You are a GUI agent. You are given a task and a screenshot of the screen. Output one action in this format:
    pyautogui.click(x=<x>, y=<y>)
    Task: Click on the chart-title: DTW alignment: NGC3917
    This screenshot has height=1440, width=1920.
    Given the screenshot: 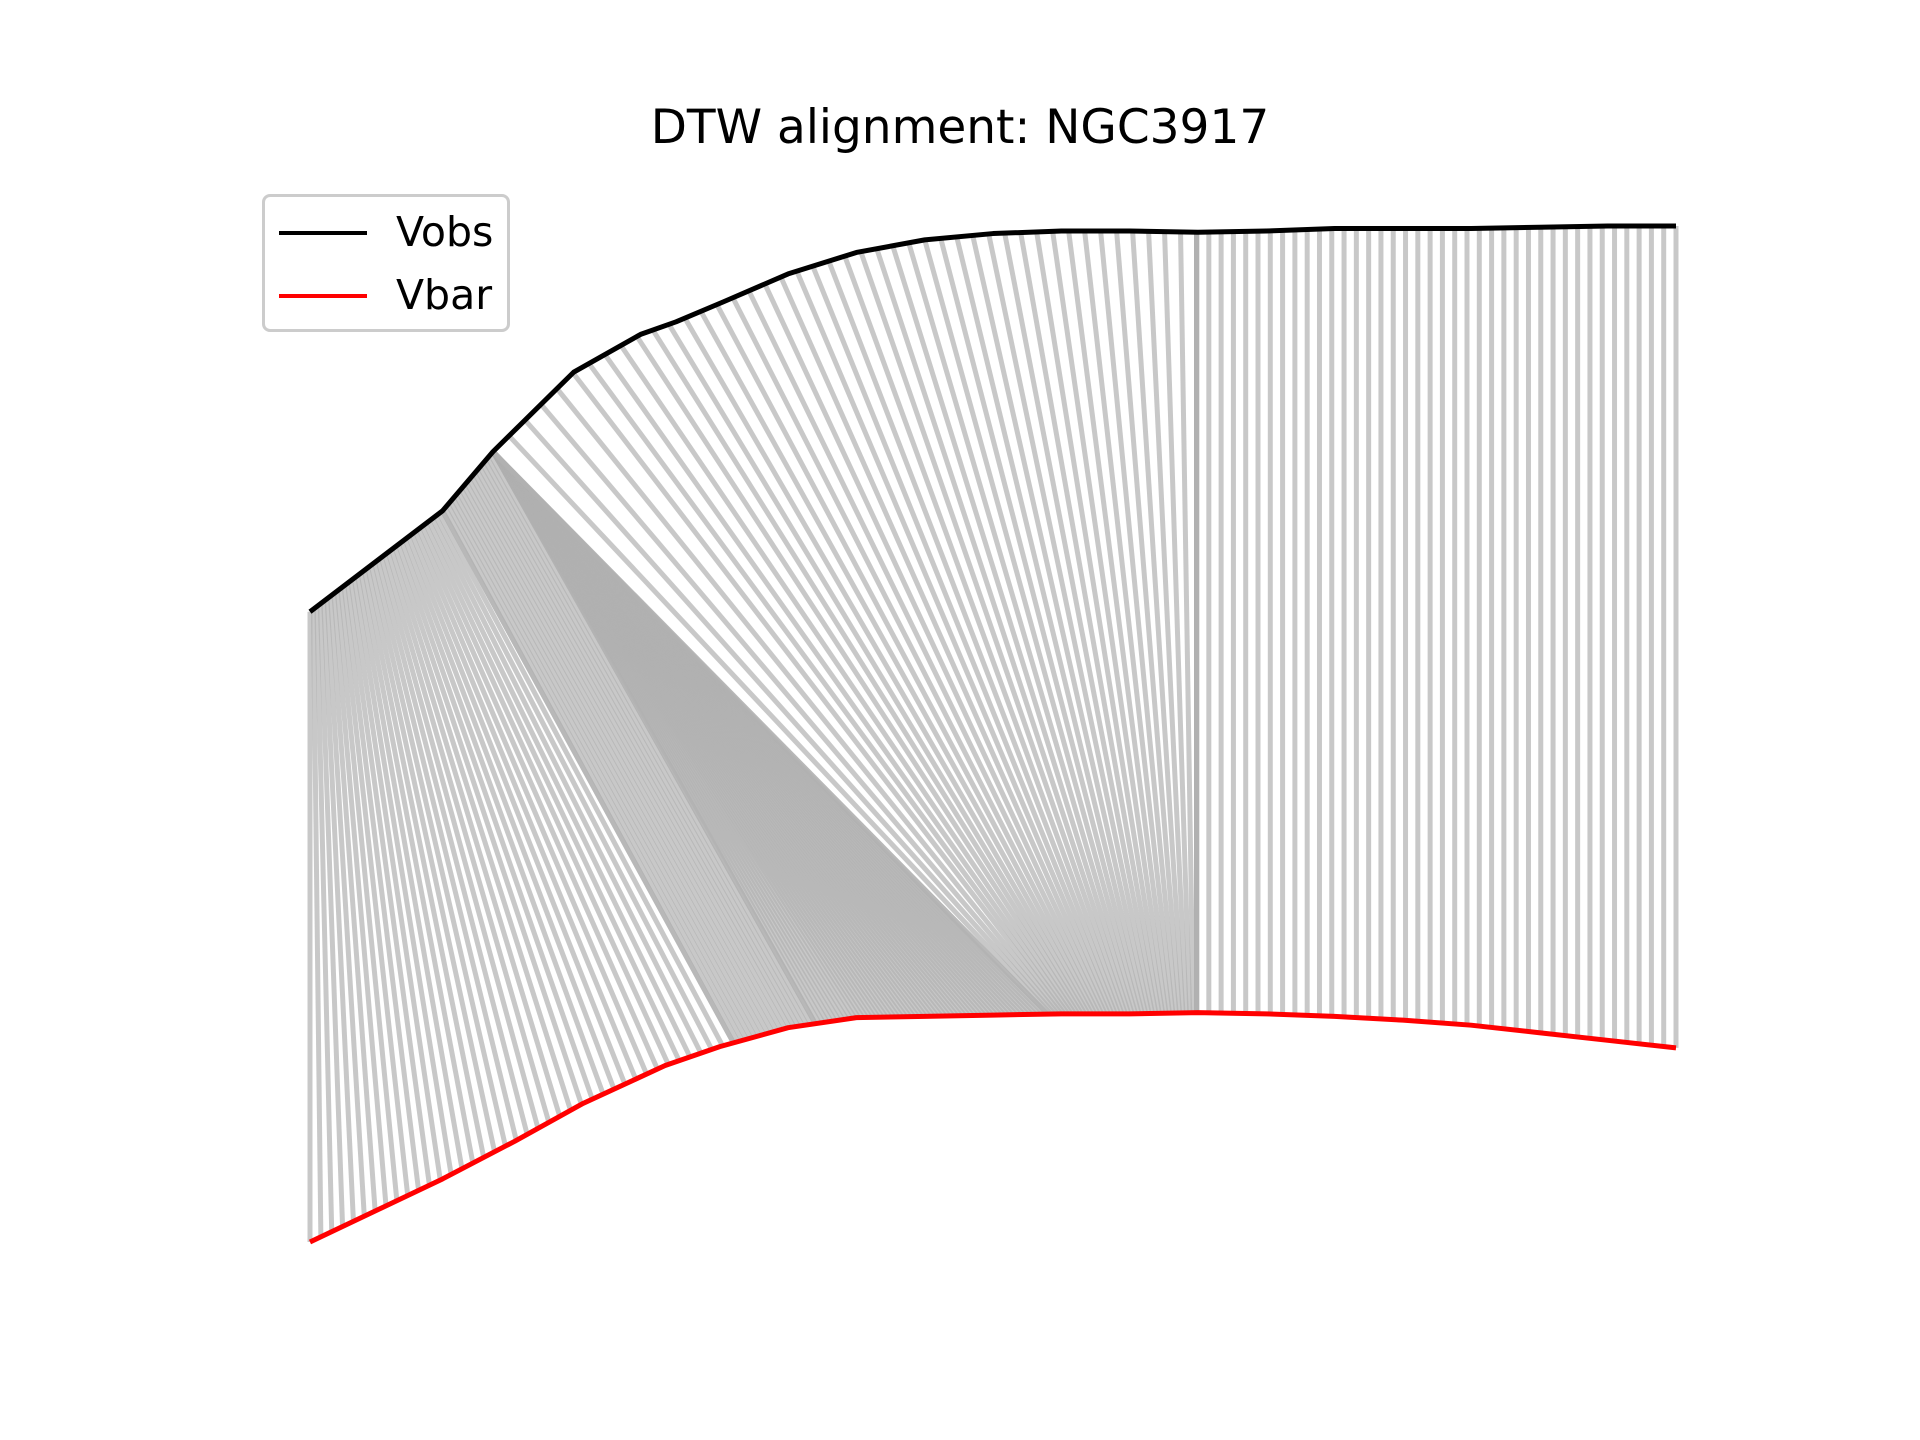 What is the action you would take?
    pyautogui.click(x=960, y=127)
    